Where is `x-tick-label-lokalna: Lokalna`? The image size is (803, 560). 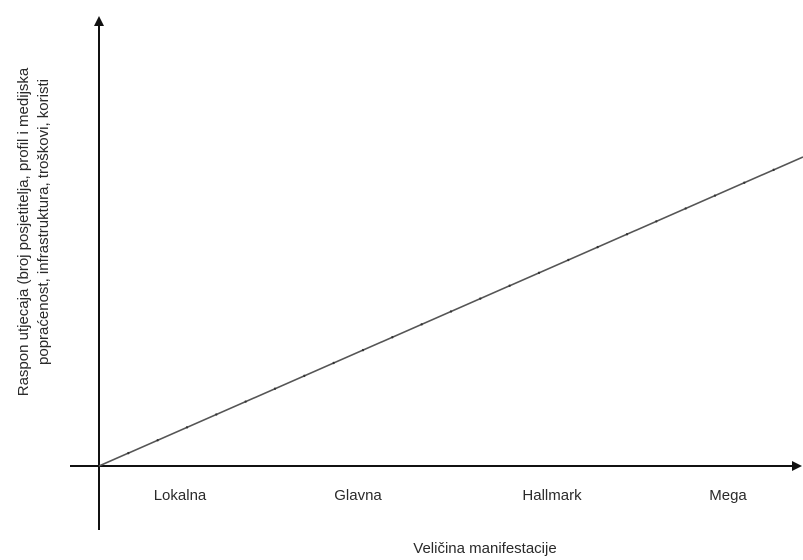 x-tick-label-lokalna: Lokalna is located at coordinates (180, 495).